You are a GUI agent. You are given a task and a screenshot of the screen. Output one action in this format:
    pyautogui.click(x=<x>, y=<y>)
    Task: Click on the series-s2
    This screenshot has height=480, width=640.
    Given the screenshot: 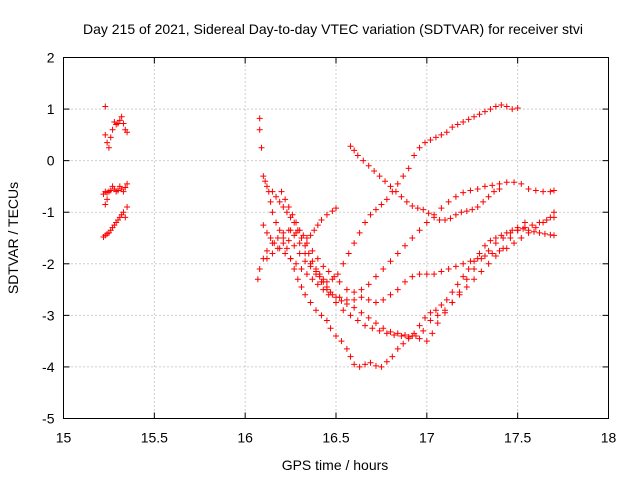 What is the action you would take?
    pyautogui.click(x=405, y=257)
    